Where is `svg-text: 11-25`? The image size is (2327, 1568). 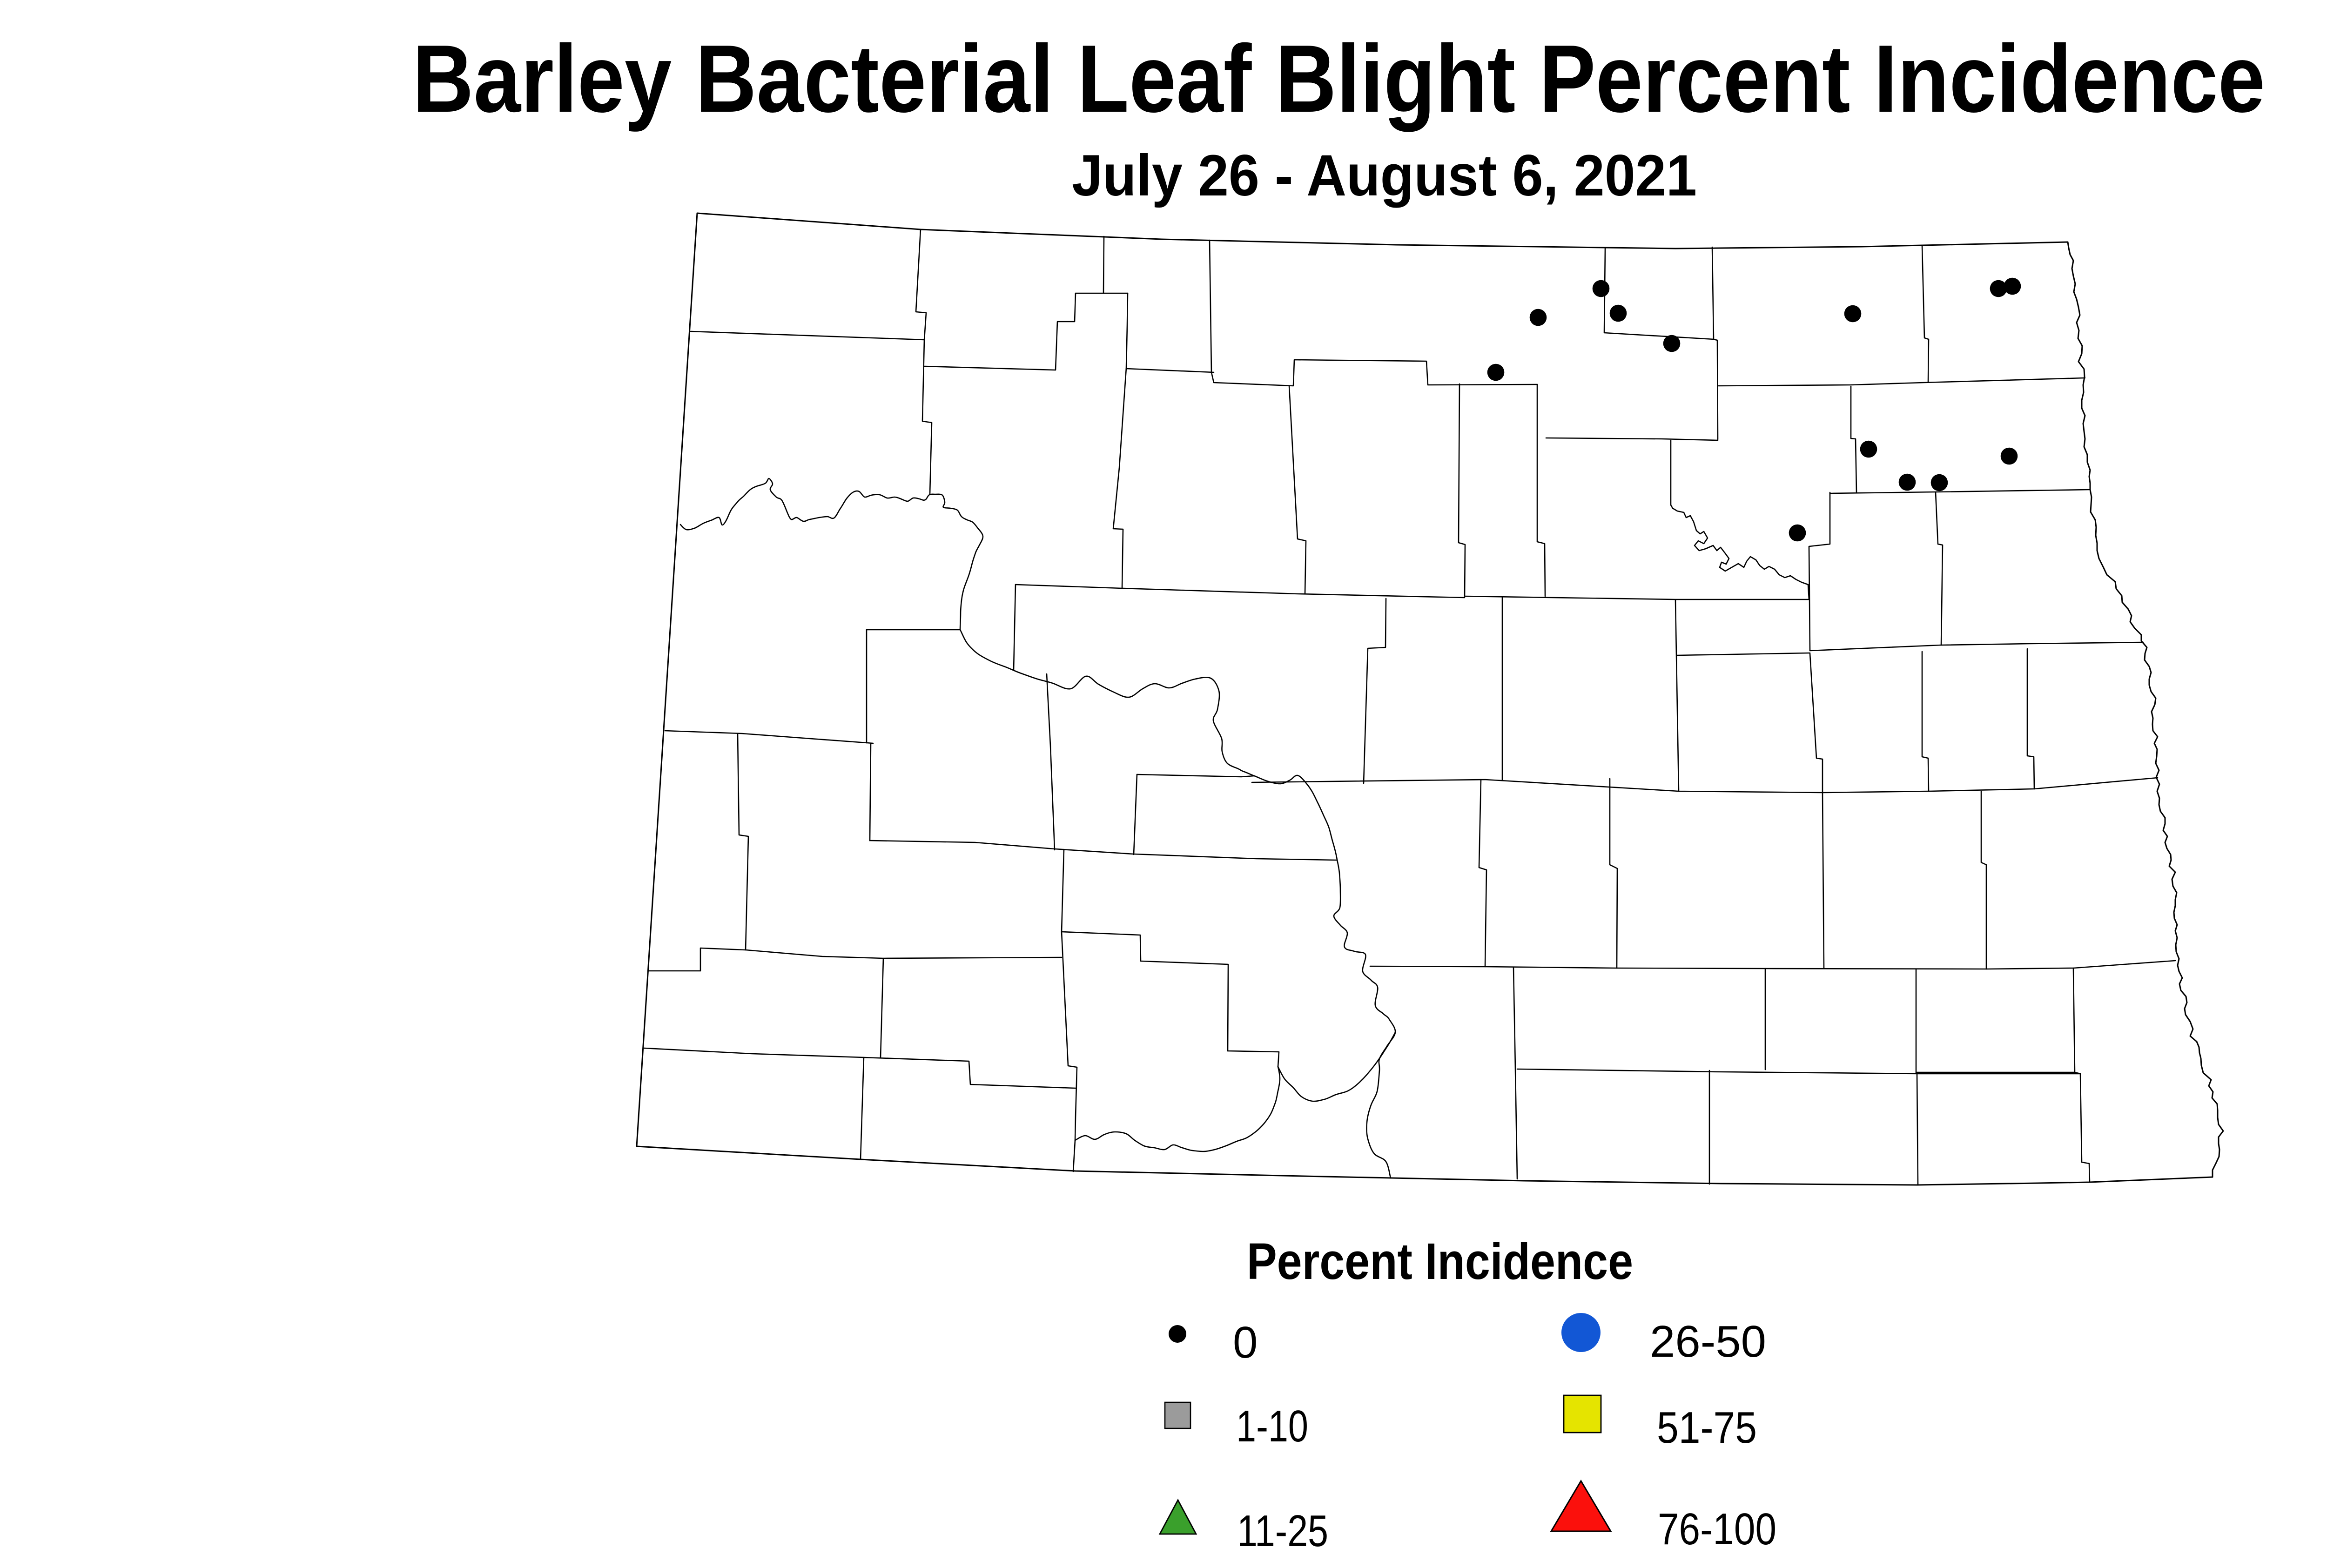
svg-text: 11-25 is located at coordinates (1282, 1531).